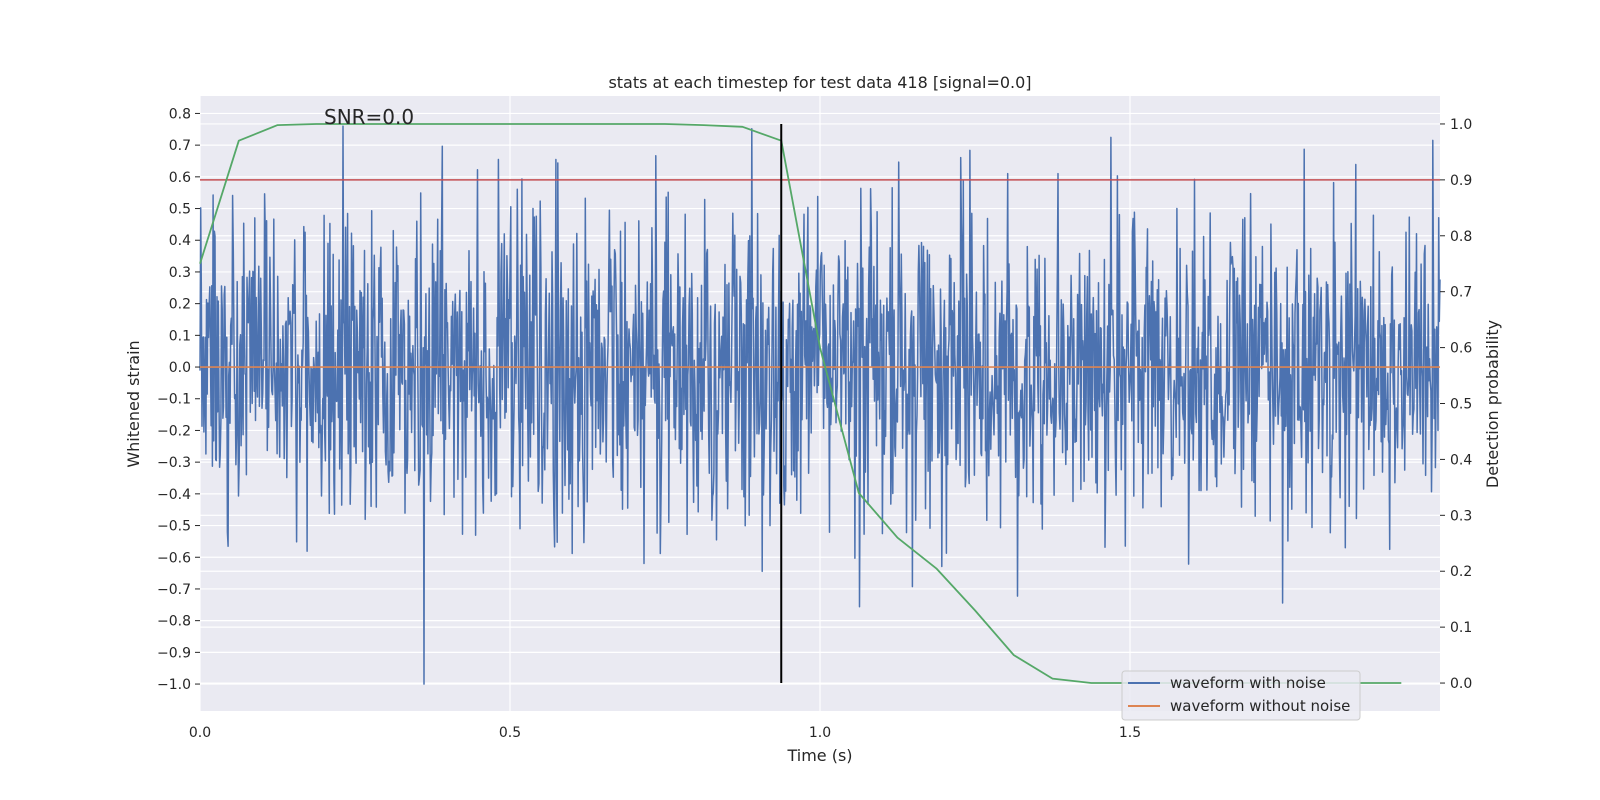 The image size is (1600, 800). What do you see at coordinates (174, 653) in the screenshot?
I see `y-tick-label: −0.9` at bounding box center [174, 653].